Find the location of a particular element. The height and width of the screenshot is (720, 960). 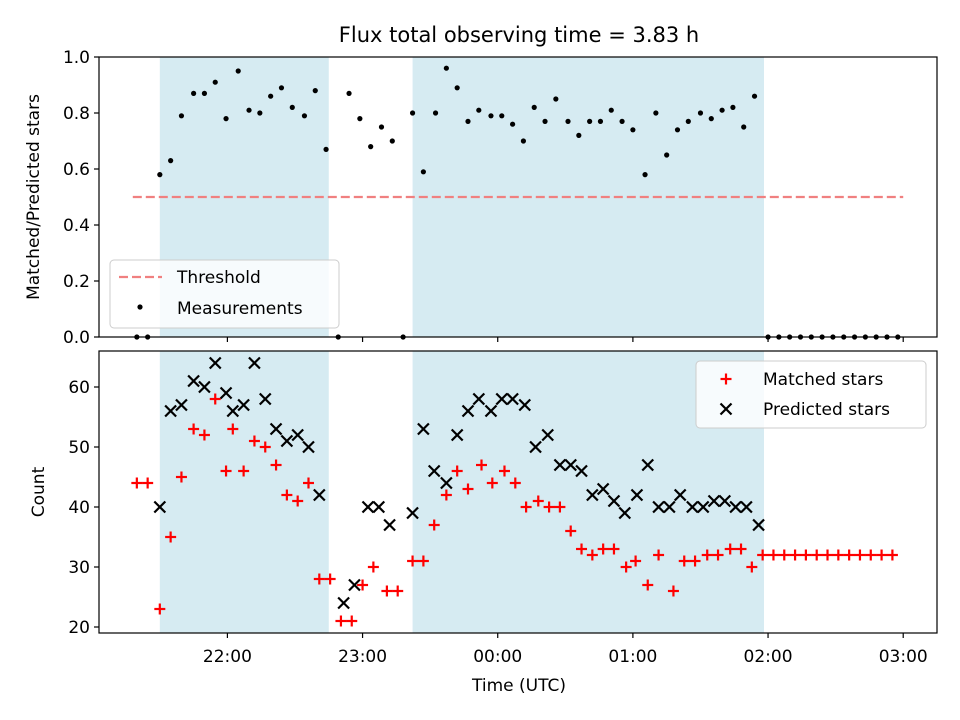

xtick-label-3: 01:00 is located at coordinates (632, 657).